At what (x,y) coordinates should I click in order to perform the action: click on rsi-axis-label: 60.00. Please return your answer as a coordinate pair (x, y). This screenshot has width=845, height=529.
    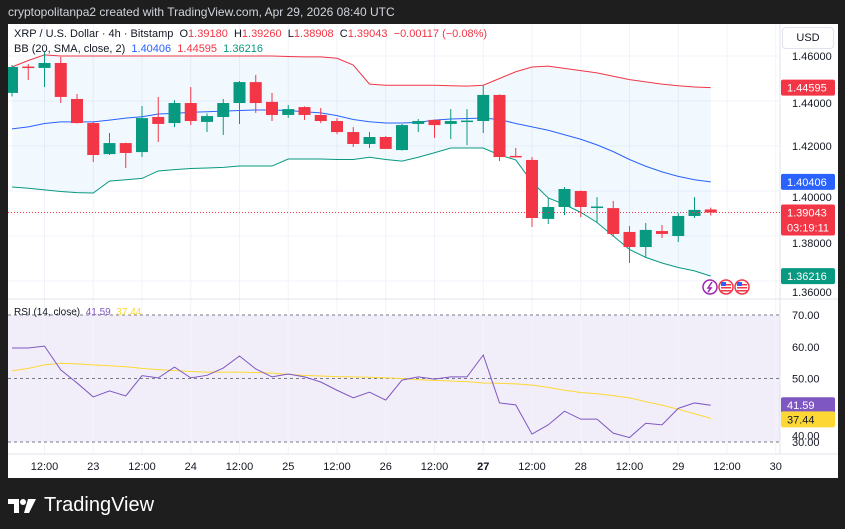
    Looking at the image, I should click on (806, 348).